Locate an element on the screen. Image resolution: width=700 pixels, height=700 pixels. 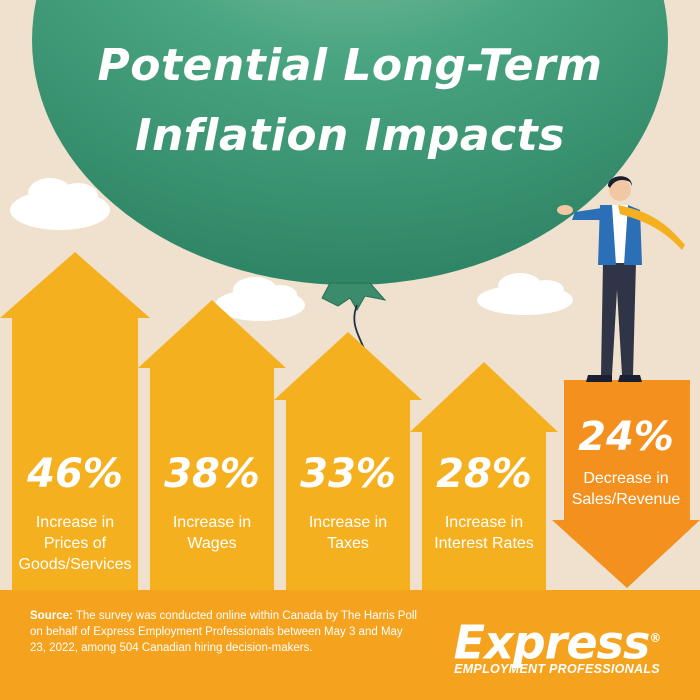
title-line-2: Inflation Impacts is located at coordinates (350, 135).